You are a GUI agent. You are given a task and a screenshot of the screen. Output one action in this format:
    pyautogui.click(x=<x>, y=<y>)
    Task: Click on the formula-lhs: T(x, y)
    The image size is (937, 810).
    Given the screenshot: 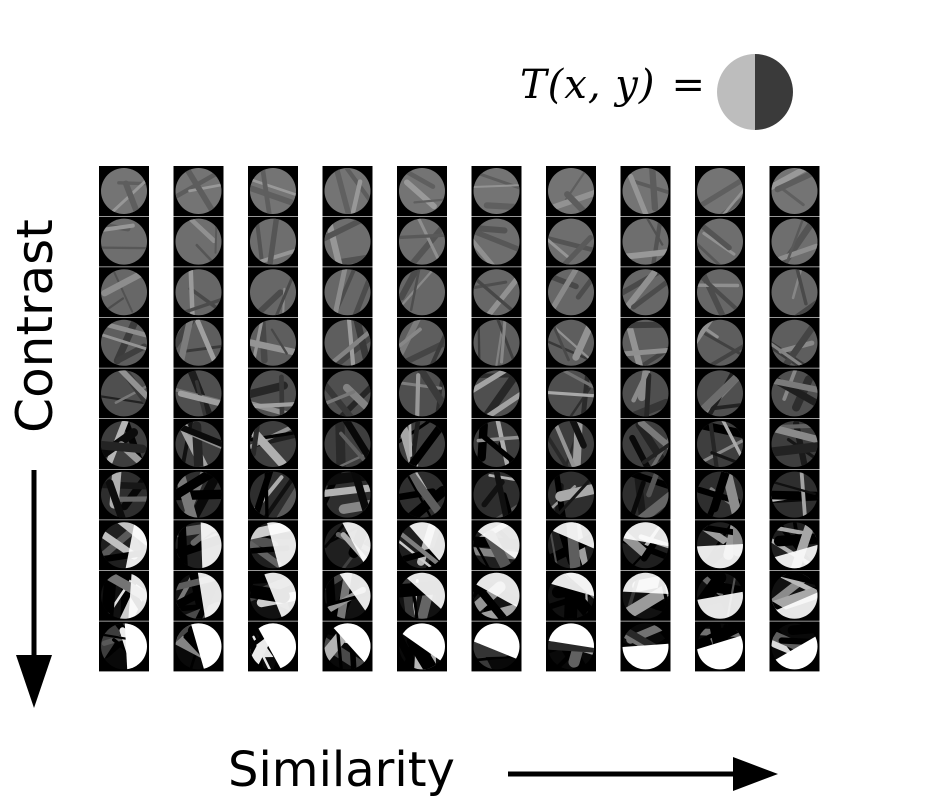 What is the action you would take?
    pyautogui.click(x=588, y=85)
    